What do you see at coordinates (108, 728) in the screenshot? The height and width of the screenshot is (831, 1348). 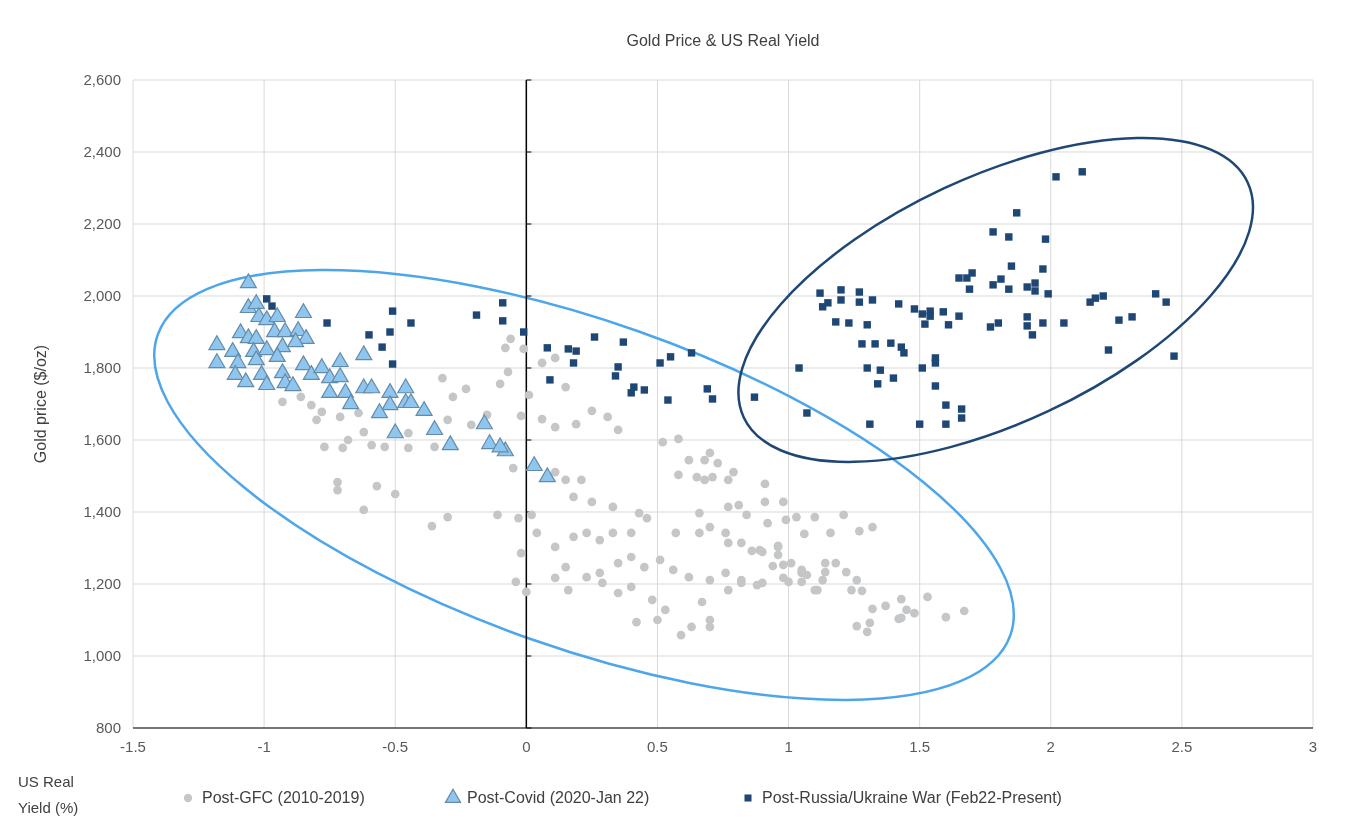 I see `y-tick-label: 800` at bounding box center [108, 728].